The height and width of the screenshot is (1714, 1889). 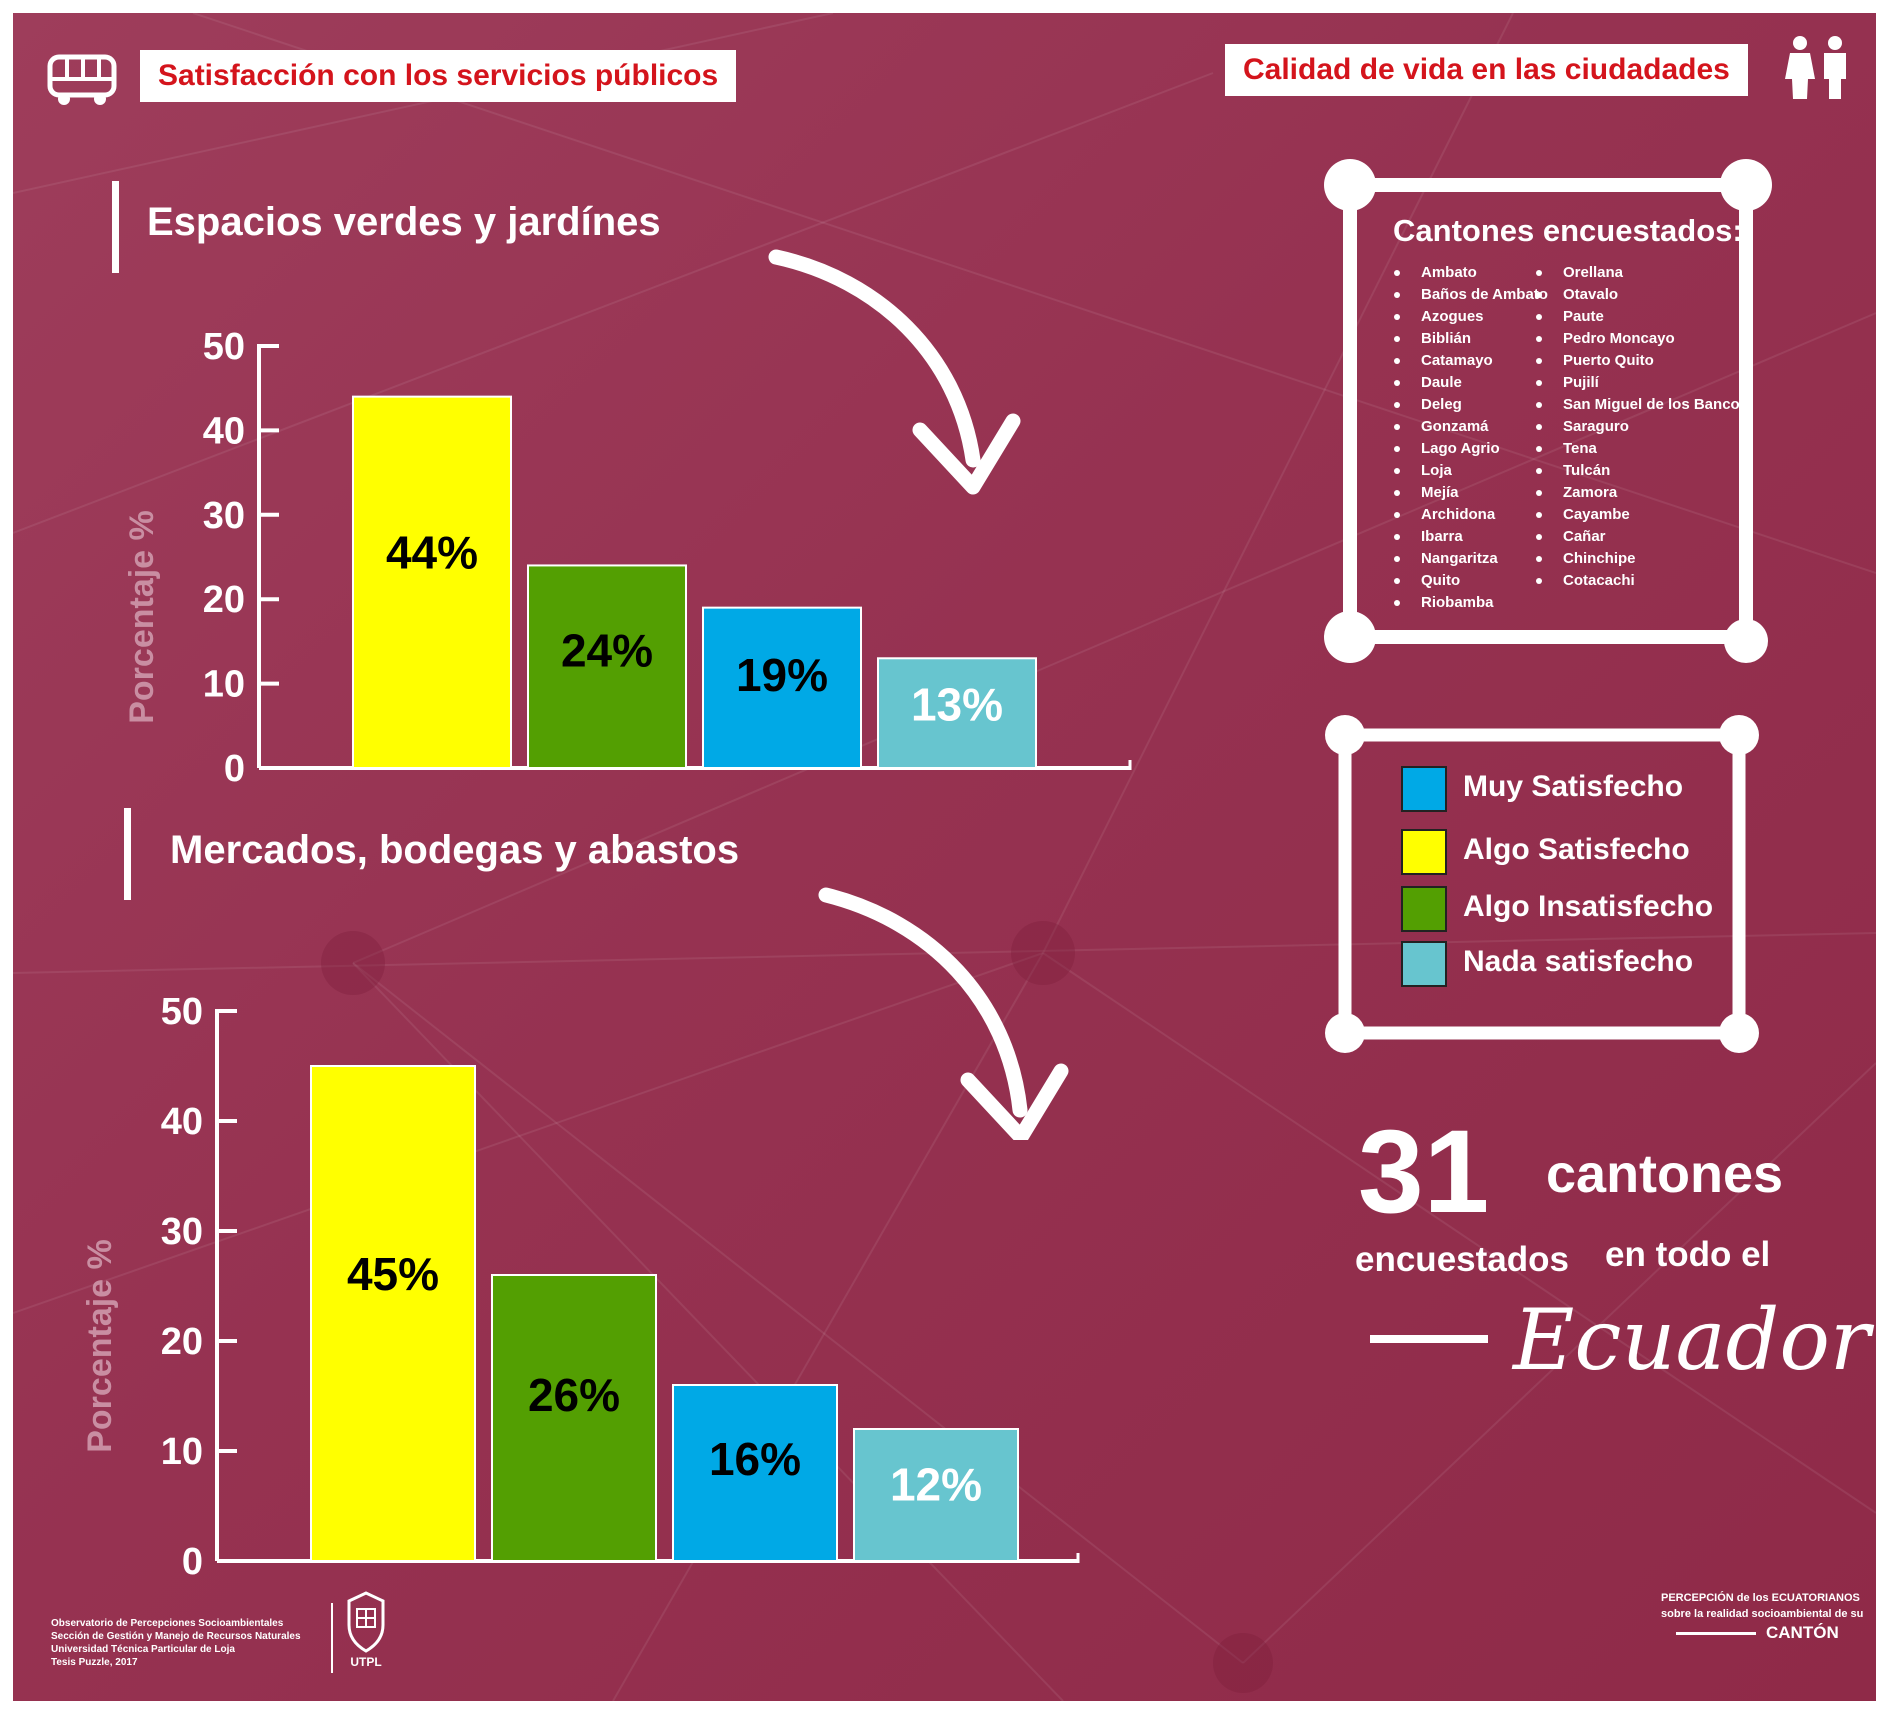 I want to click on canton-item: Pujilí, so click(x=1640, y=383).